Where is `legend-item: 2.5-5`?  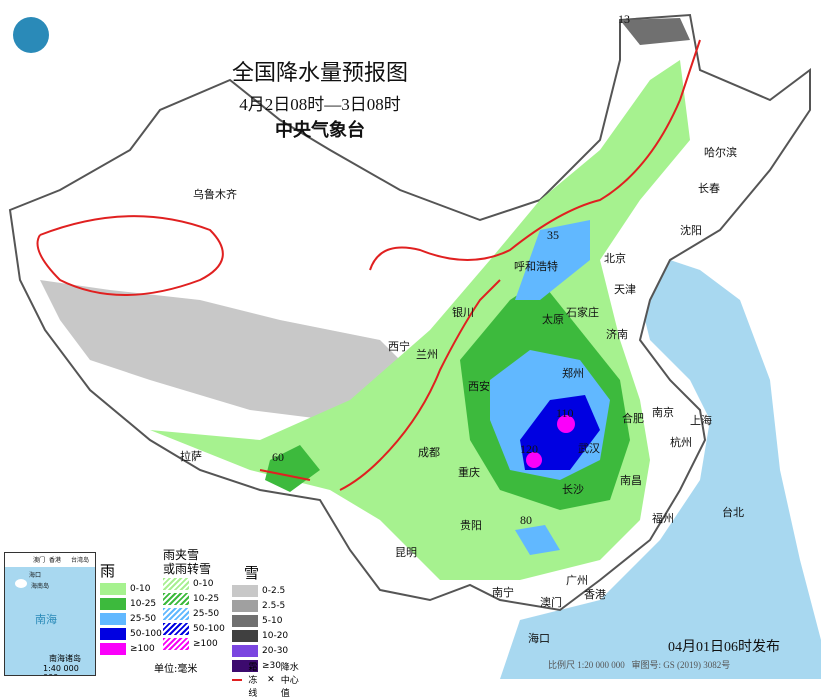
legend-item: 2.5-5 is located at coordinates (260, 605).